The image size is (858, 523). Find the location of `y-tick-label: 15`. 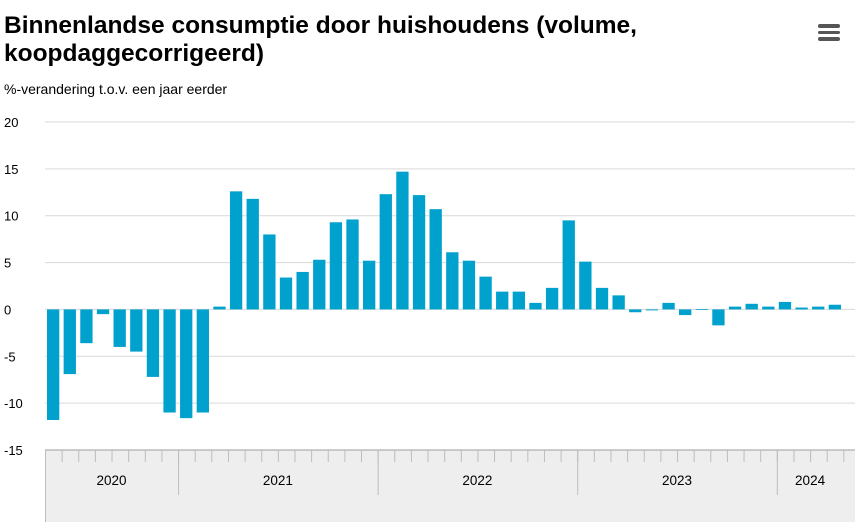

y-tick-label: 15 is located at coordinates (11, 169).